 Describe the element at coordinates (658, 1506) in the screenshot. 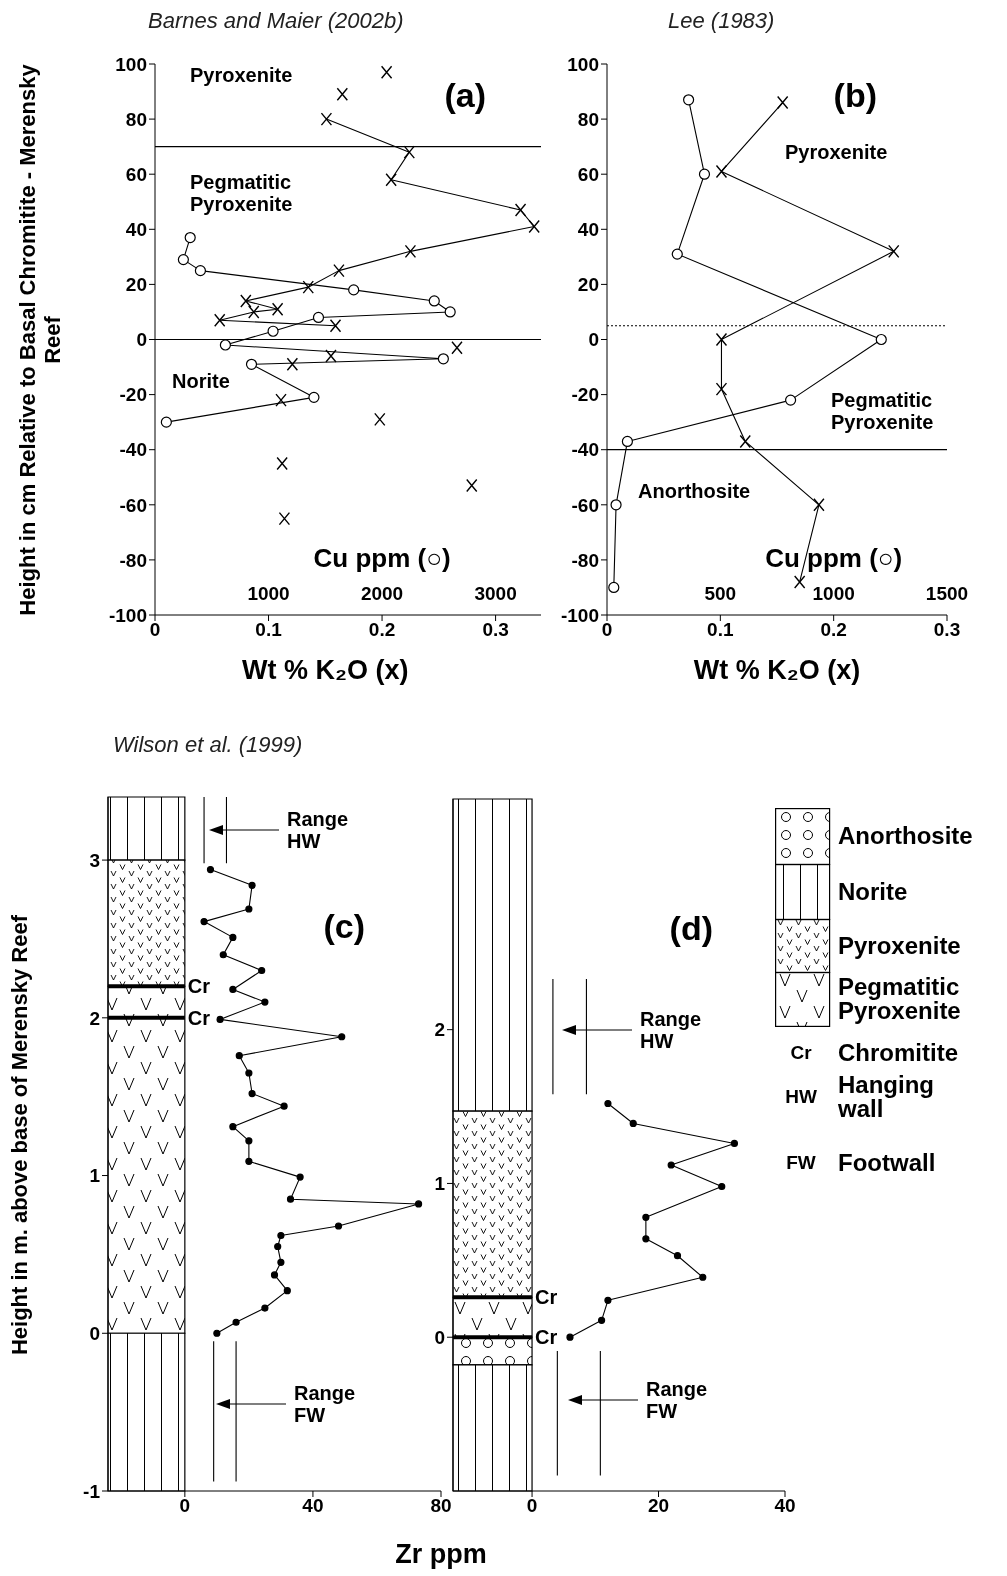

I see `x-tick-label: 20` at that location.